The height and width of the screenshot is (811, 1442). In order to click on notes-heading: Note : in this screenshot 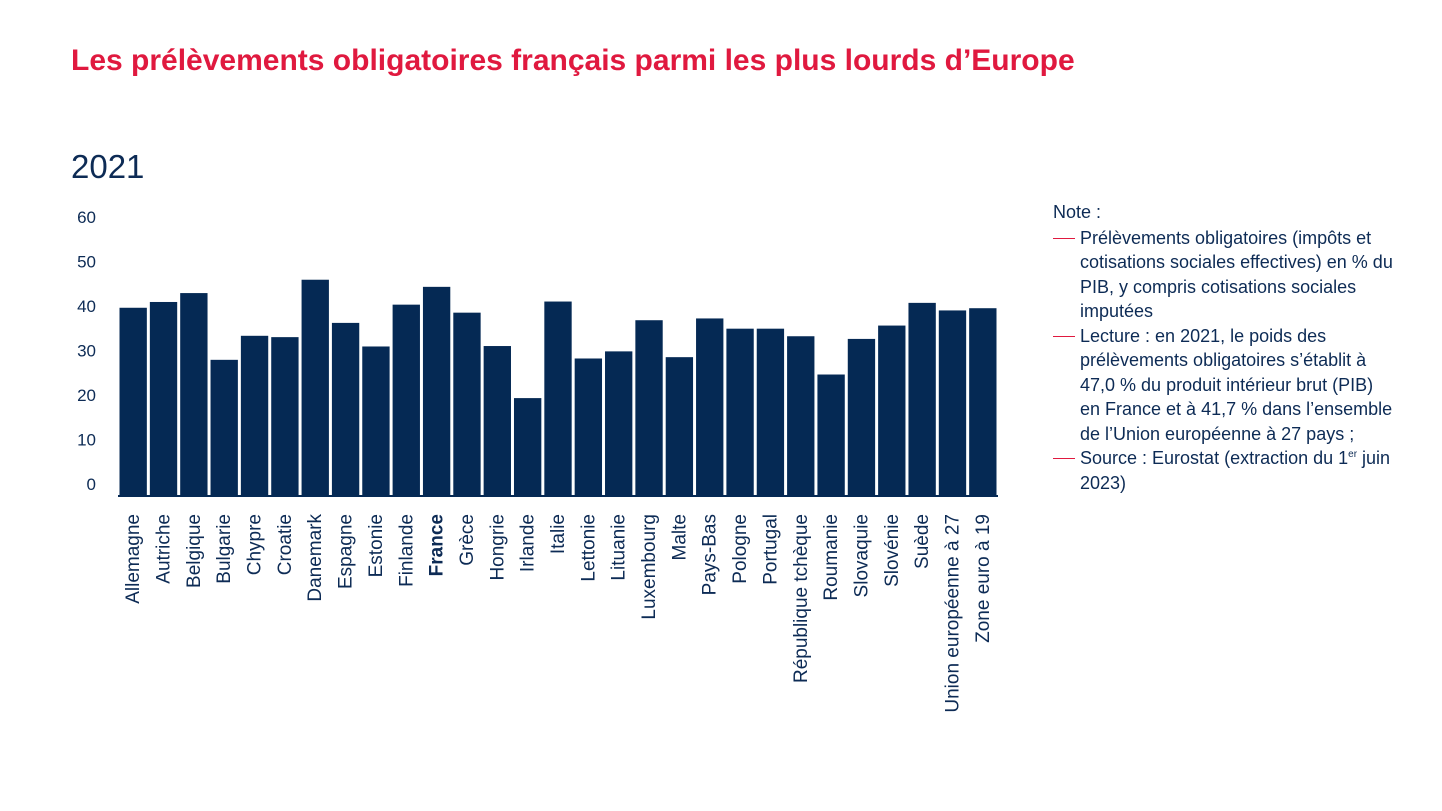, I will do `click(1077, 212)`.